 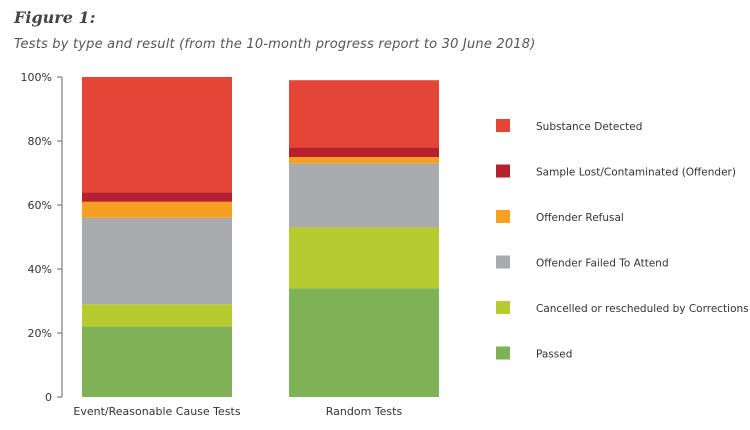 I want to click on y-tick-label: 40%, so click(x=40, y=269).